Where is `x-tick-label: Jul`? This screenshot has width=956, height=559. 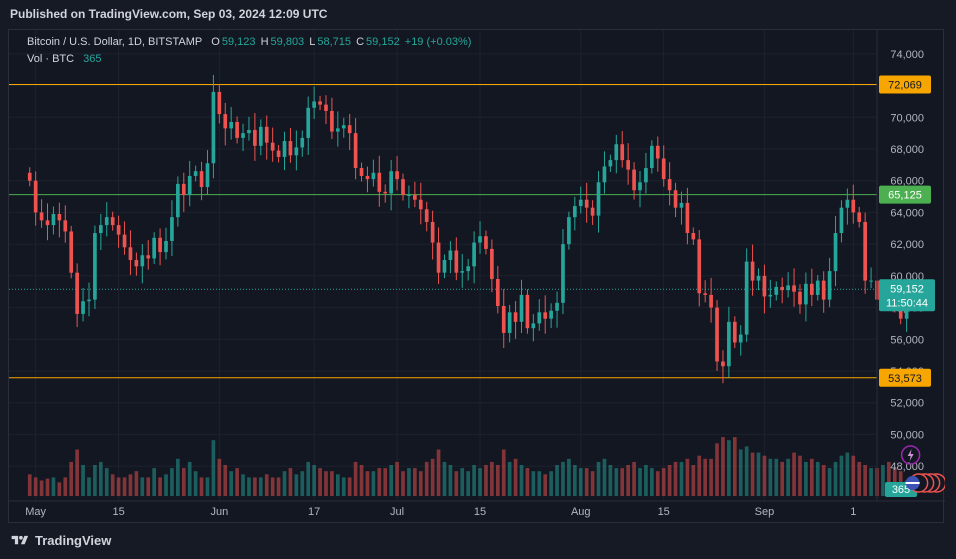 x-tick-label: Jul is located at coordinates (397, 512).